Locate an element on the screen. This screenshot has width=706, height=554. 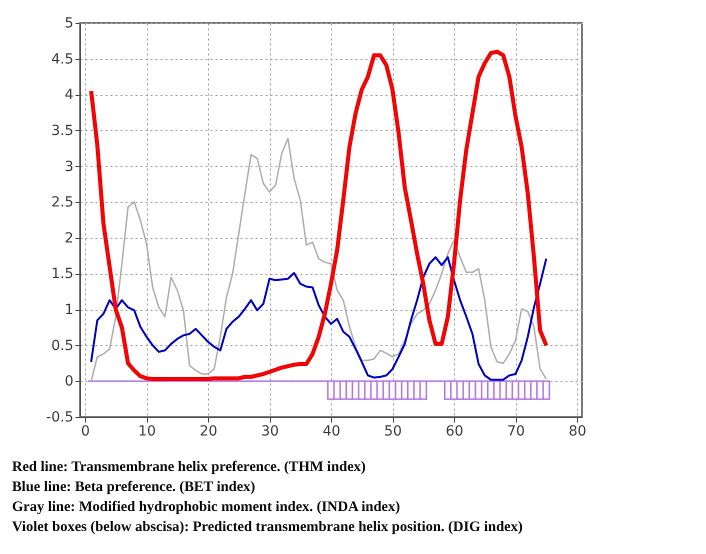
y-tick-label: 1.5 is located at coordinates (62, 274).